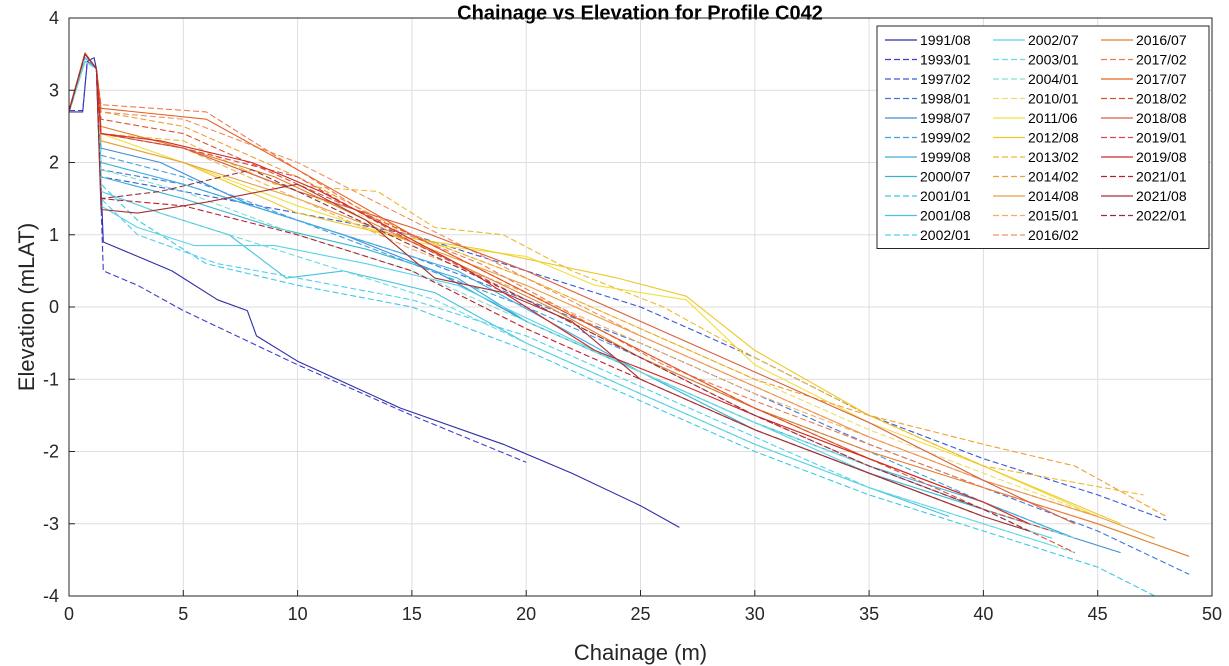  Describe the element at coordinates (640, 614) in the screenshot. I see `x-tick-label: 25` at that location.